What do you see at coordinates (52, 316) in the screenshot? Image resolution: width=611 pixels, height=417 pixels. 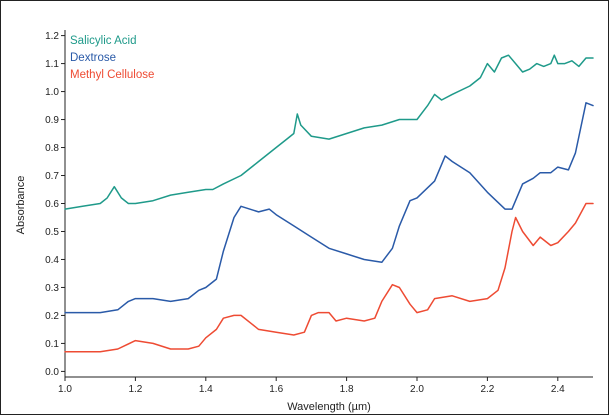 I see `y-tick-label: 0.2` at bounding box center [52, 316].